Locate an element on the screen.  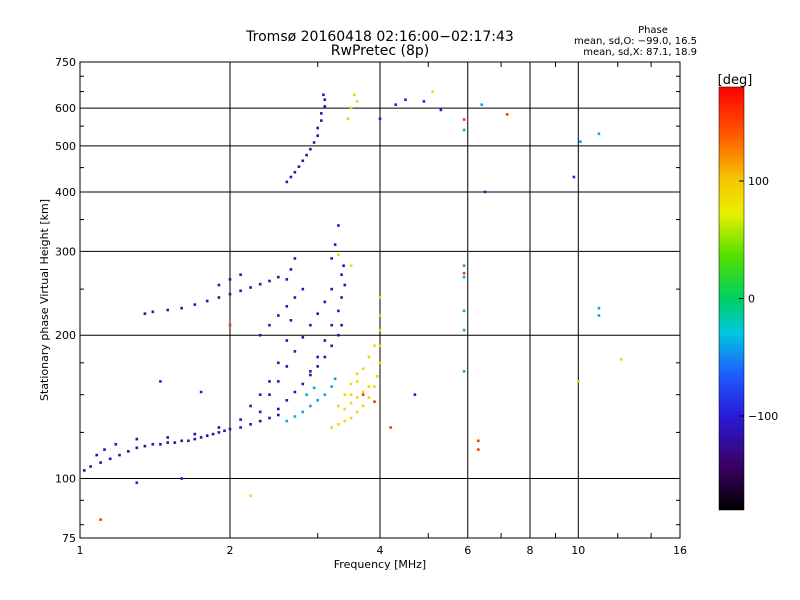
x-tick-label: 1 is located at coordinates (80, 550).